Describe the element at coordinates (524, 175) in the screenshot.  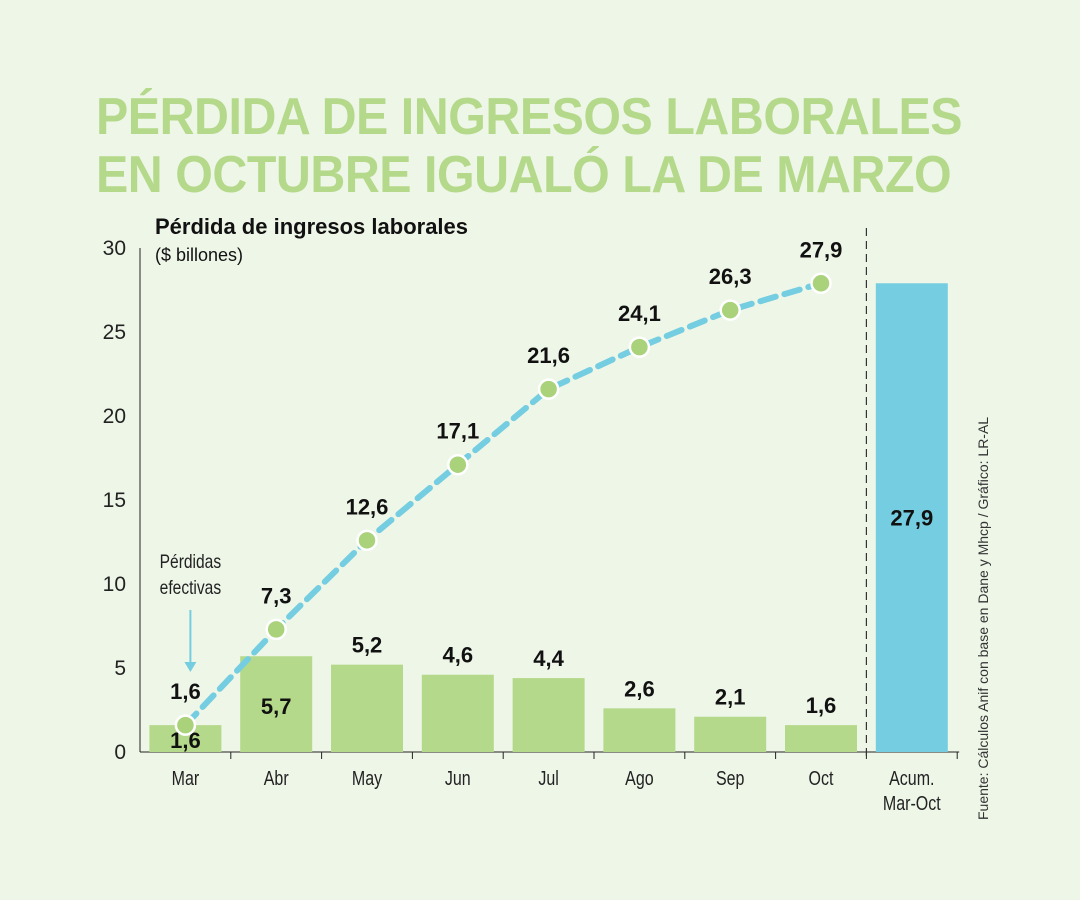
I see `title-line-2: EN OCTUBRE IGUALÓ LA DE MARZO` at that location.